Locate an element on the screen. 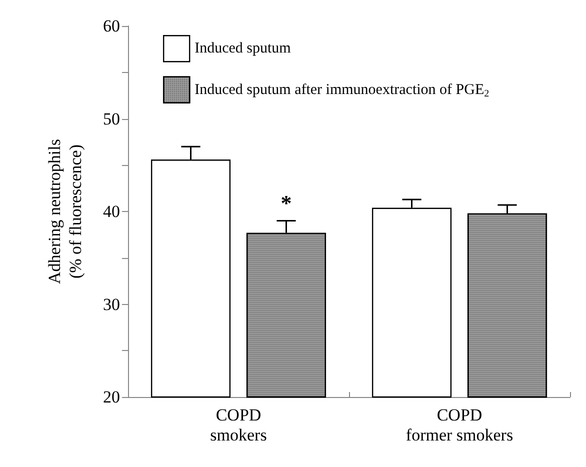 The height and width of the screenshot is (467, 586). x-tick-label: COPD smokers is located at coordinates (238, 425).